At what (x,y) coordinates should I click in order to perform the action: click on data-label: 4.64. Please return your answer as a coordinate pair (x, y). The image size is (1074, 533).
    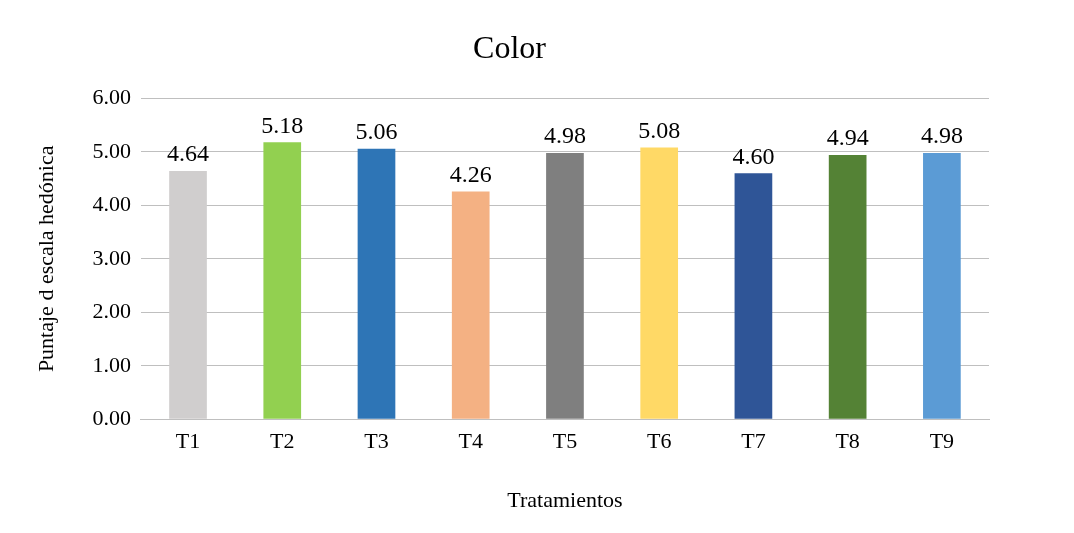
    Looking at the image, I should click on (188, 153).